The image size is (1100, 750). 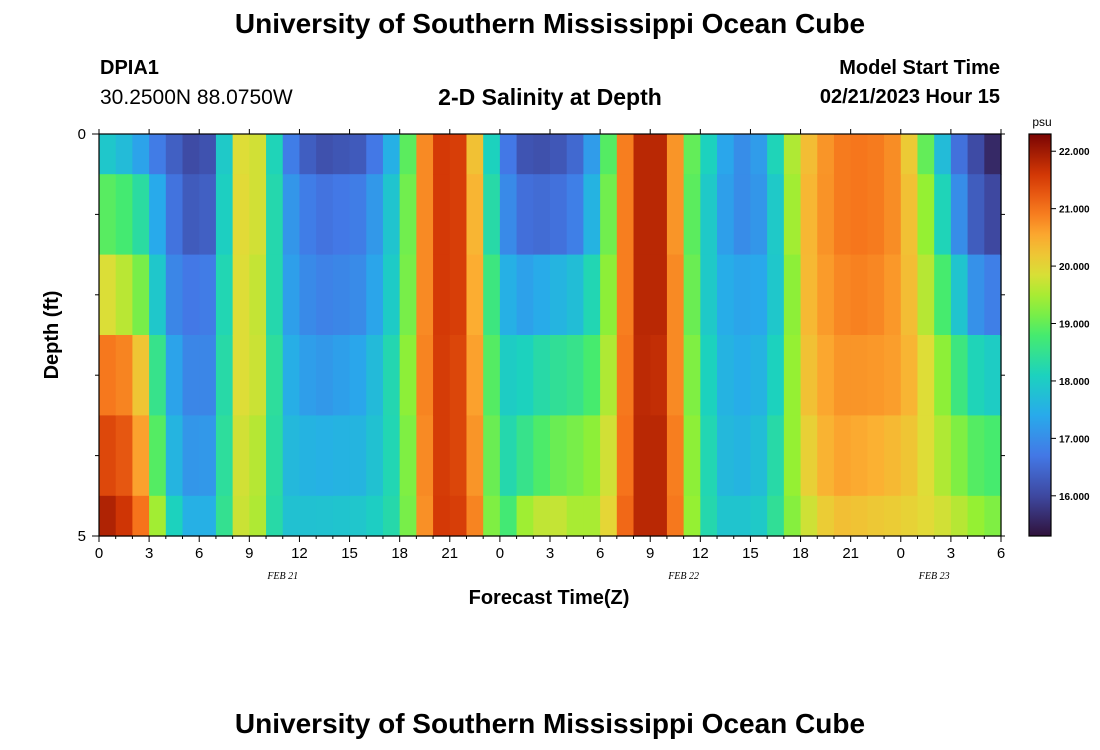 I want to click on date-label: FEB 23, so click(x=934, y=576).